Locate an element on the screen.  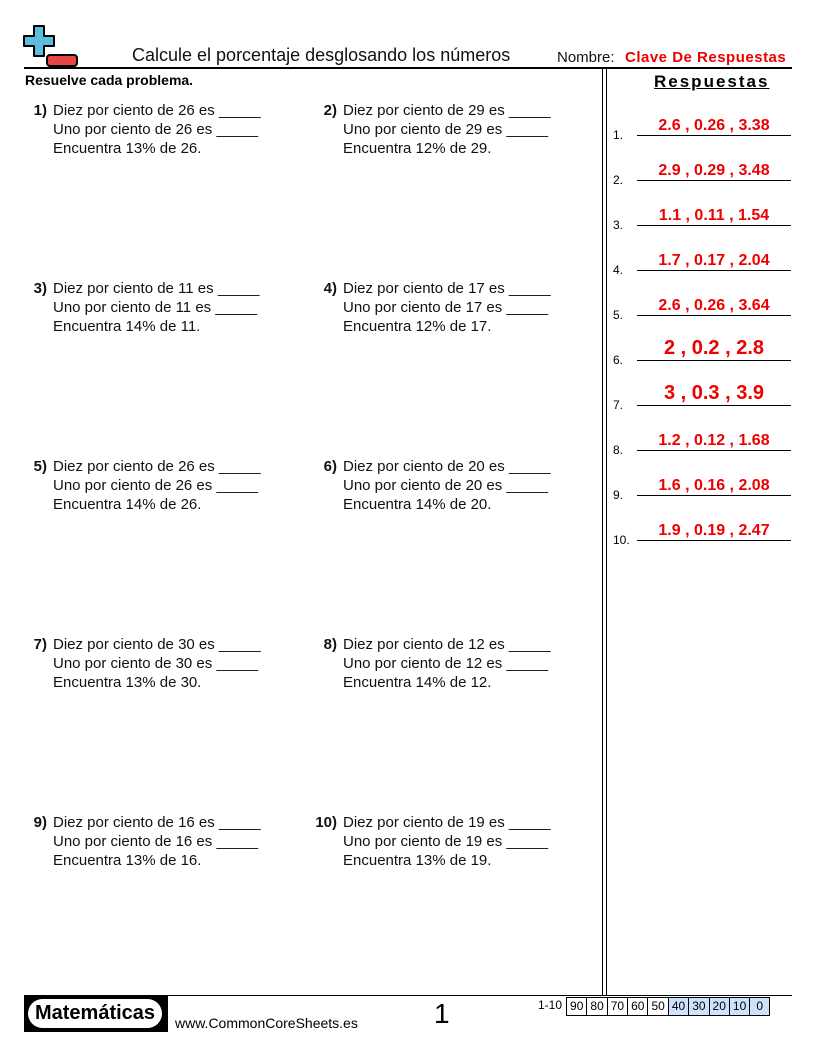
name-value: Clave De Respuestas is located at coordinates (706, 57).